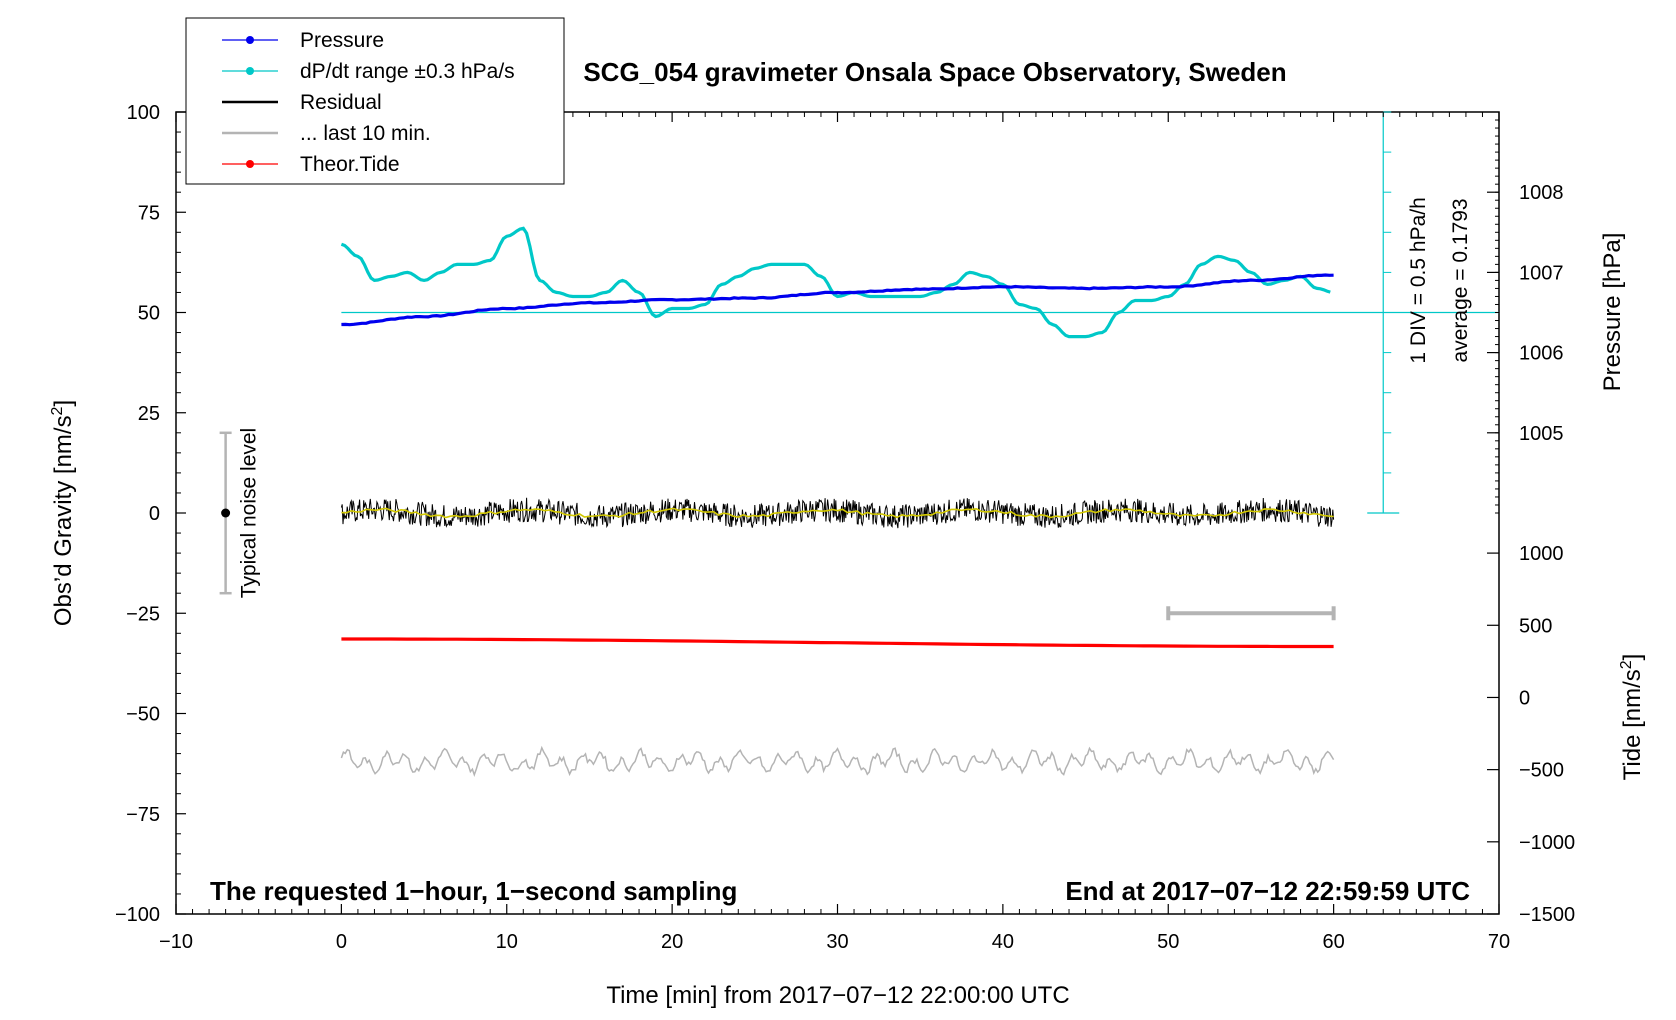 Image resolution: width=1676 pixels, height=1020 pixels. I want to click on x-tick-label: 10, so click(507, 942).